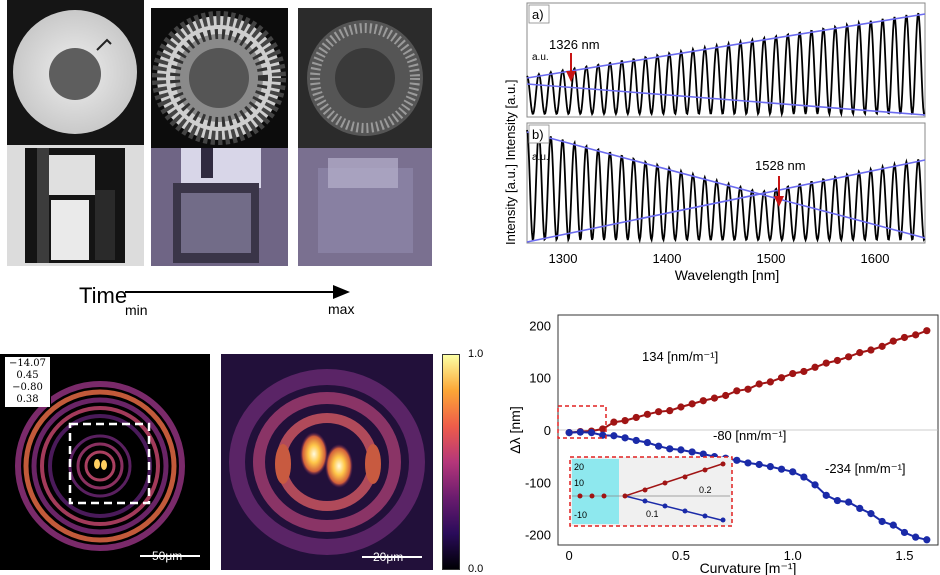 Image resolution: width=940 pixels, height=575 pixels. What do you see at coordinates (538, 134) in the screenshot?
I see `panel-tag-b: b)` at bounding box center [538, 134].